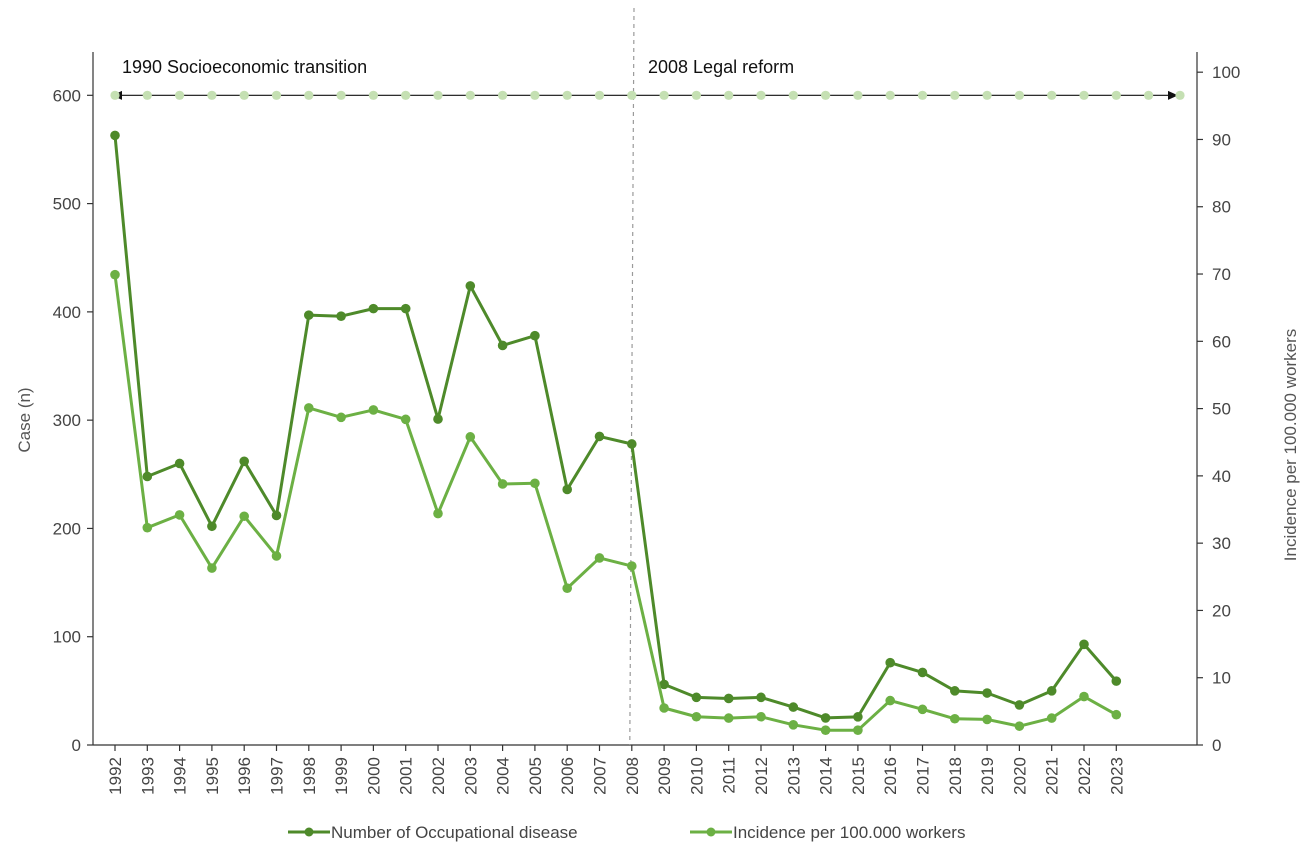  What do you see at coordinates (890, 776) in the screenshot?
I see `x-tick-label: 2016` at bounding box center [890, 776].